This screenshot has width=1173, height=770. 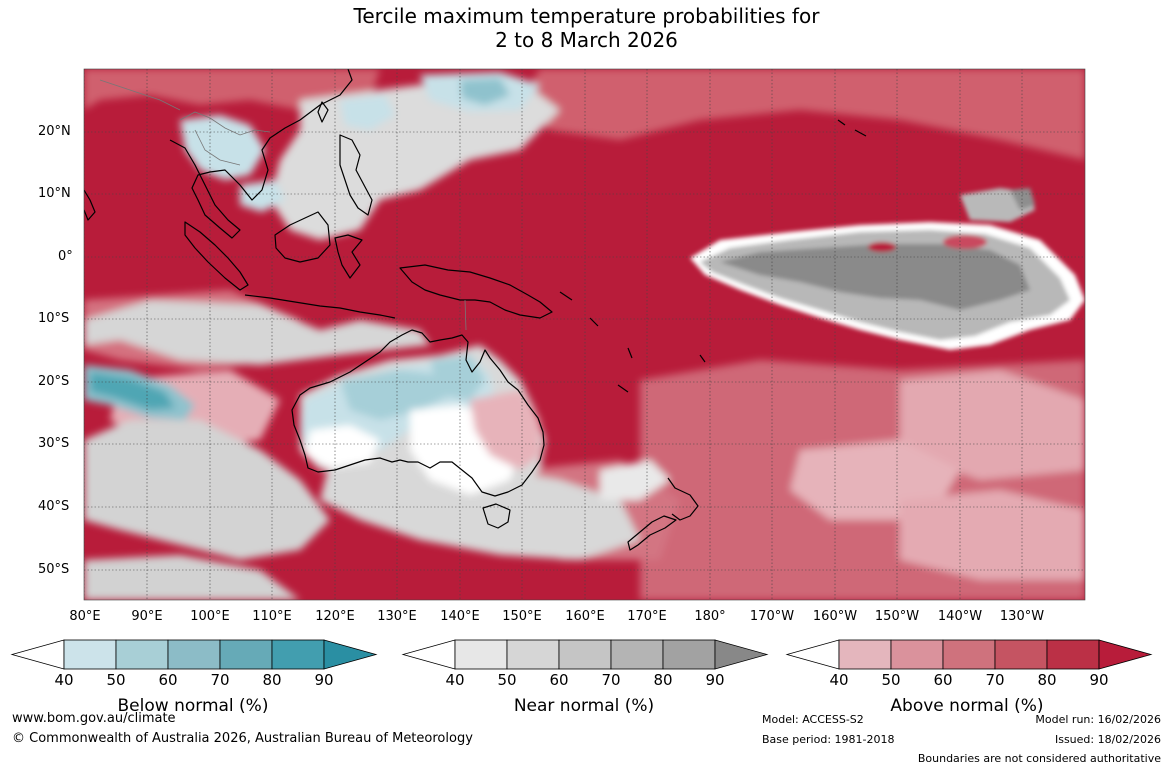 I want to click on colorbar-near-high-extend, so click(x=741, y=654).